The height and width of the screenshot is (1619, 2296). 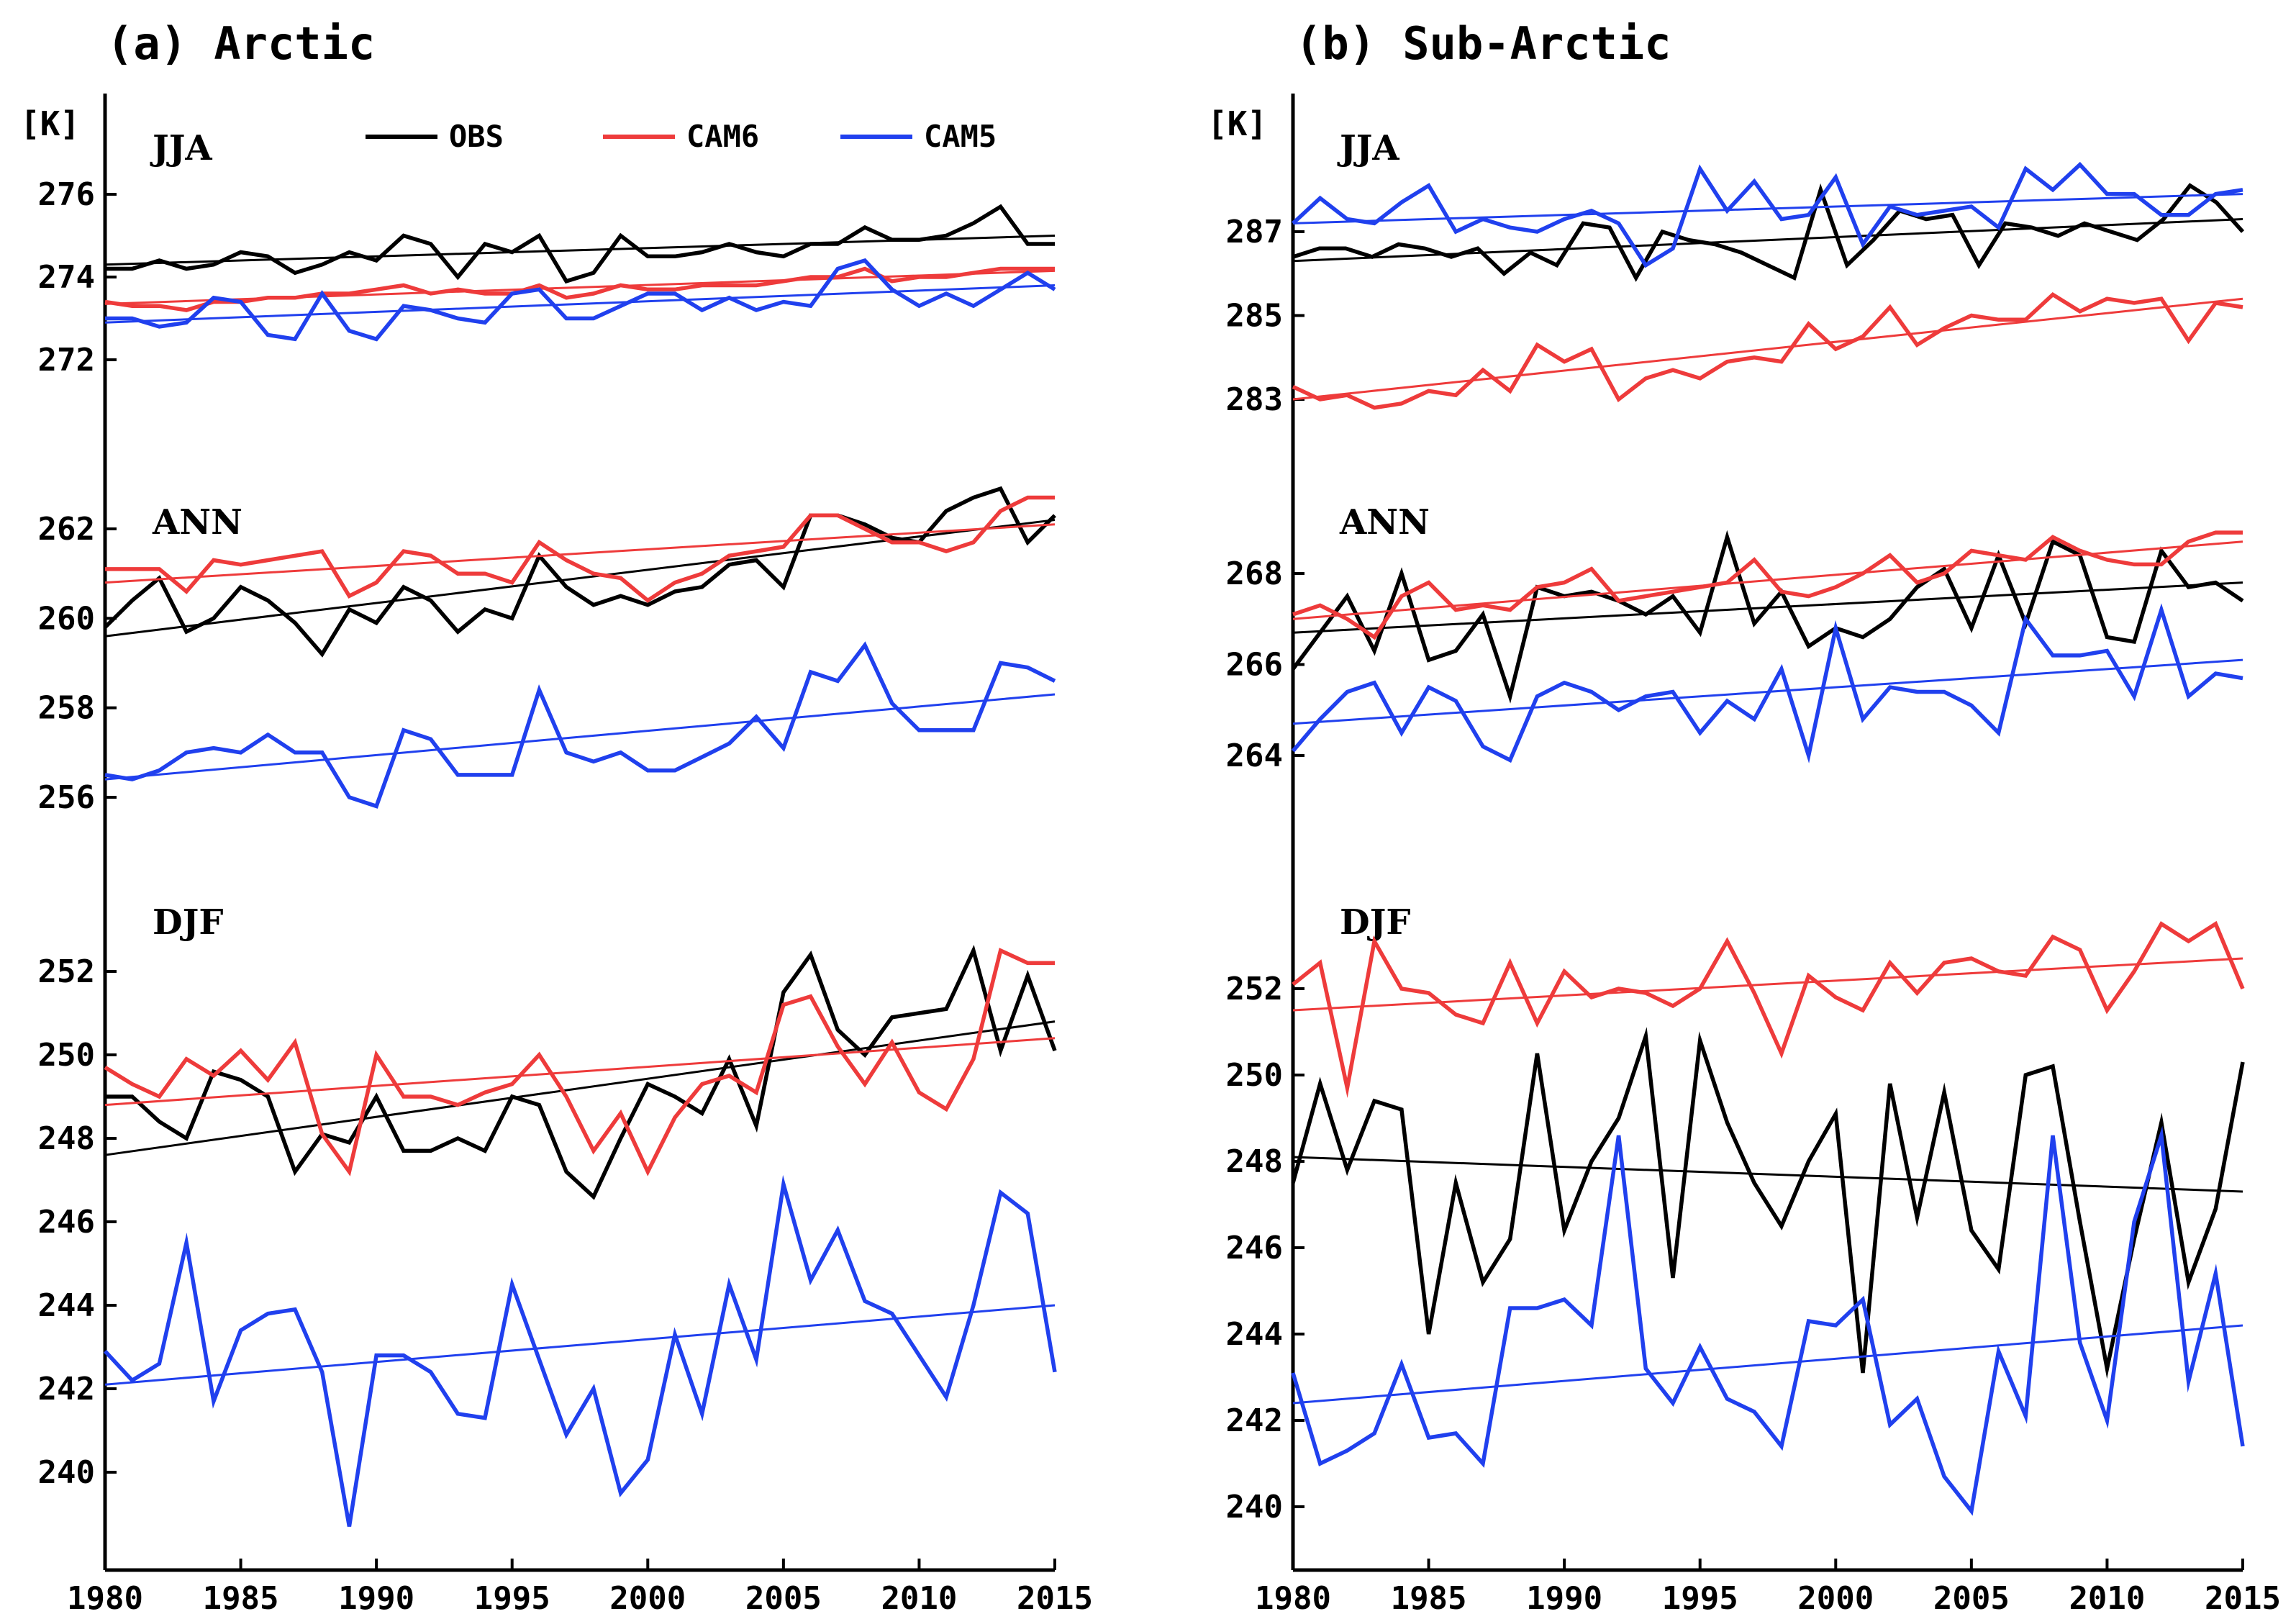 I want to click on arctic-ann-cam5-trend, so click(x=580, y=737).